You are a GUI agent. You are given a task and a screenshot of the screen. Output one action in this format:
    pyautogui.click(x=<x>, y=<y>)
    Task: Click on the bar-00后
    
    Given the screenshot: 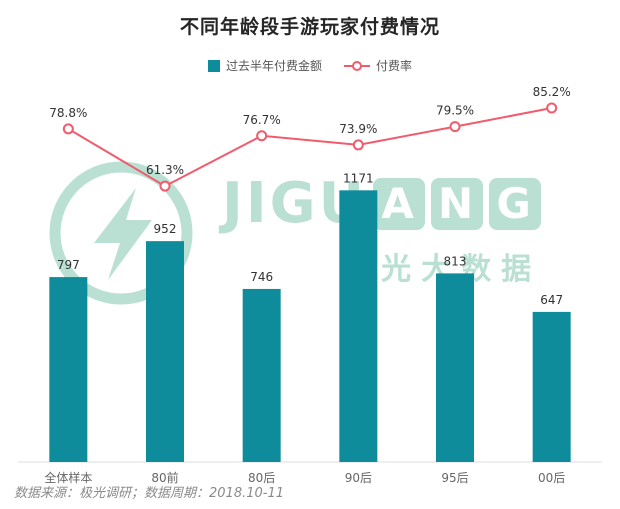 What is the action you would take?
    pyautogui.click(x=551, y=386)
    